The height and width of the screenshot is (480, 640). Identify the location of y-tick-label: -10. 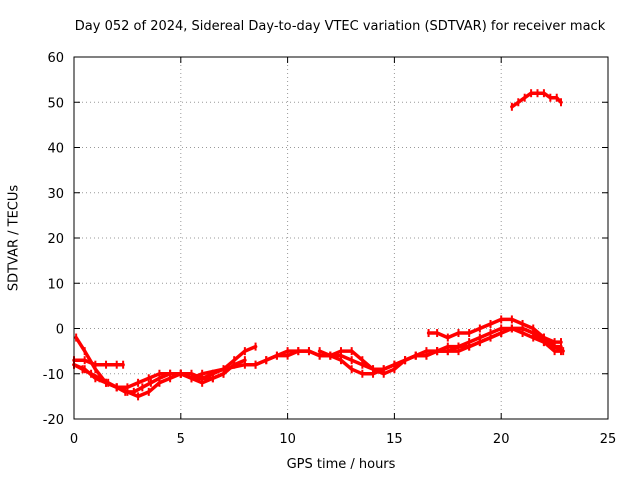
(53, 375).